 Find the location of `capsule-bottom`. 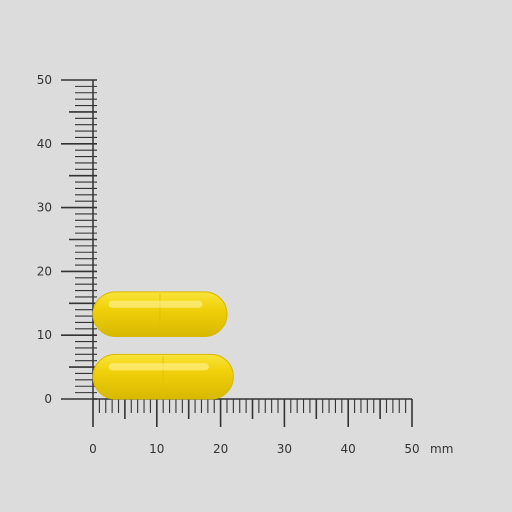

capsule-bottom is located at coordinates (163, 376).